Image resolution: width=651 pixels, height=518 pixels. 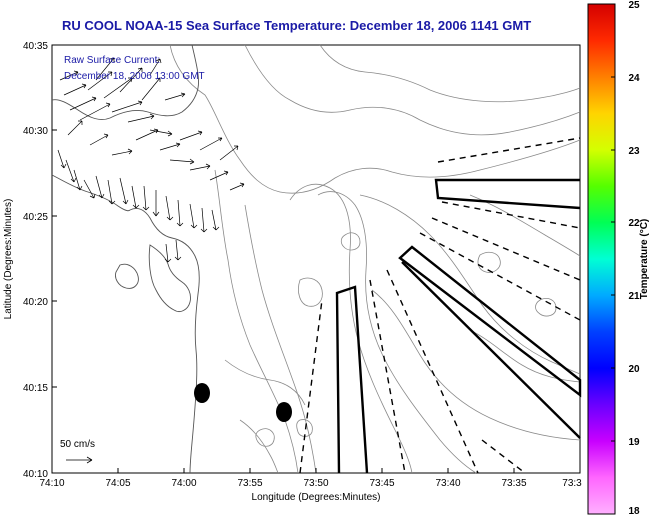 I want to click on scale-vector-arrow, so click(x=79, y=460).